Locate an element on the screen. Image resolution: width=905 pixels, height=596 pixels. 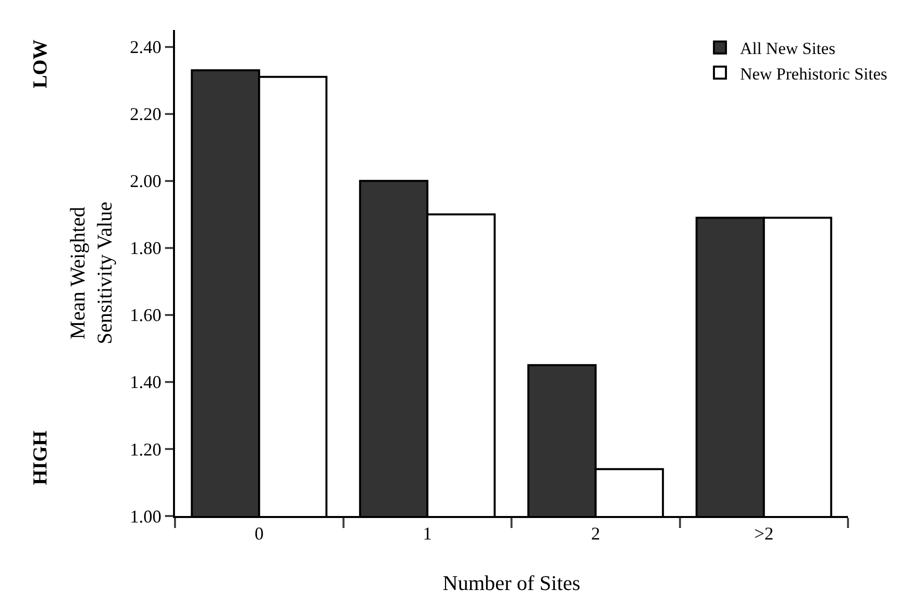
y-tick-label: 2.40 is located at coordinates (146, 47).